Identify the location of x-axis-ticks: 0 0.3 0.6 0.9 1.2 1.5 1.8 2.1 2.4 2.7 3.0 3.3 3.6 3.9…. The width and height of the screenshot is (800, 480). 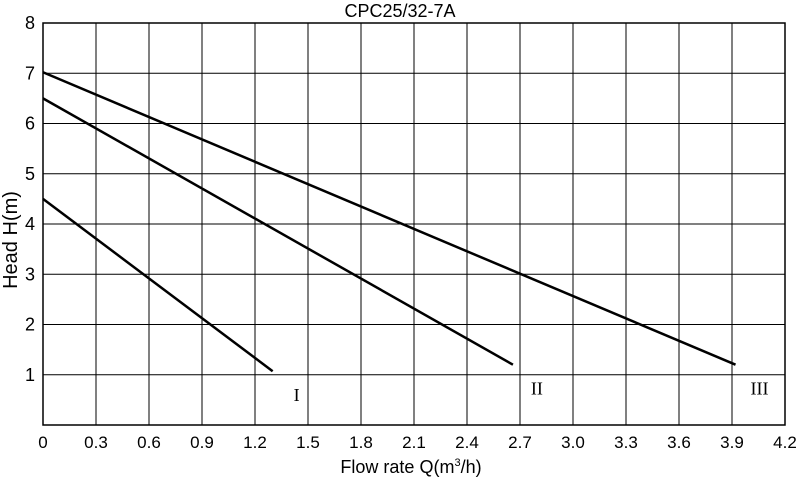
(417, 442).